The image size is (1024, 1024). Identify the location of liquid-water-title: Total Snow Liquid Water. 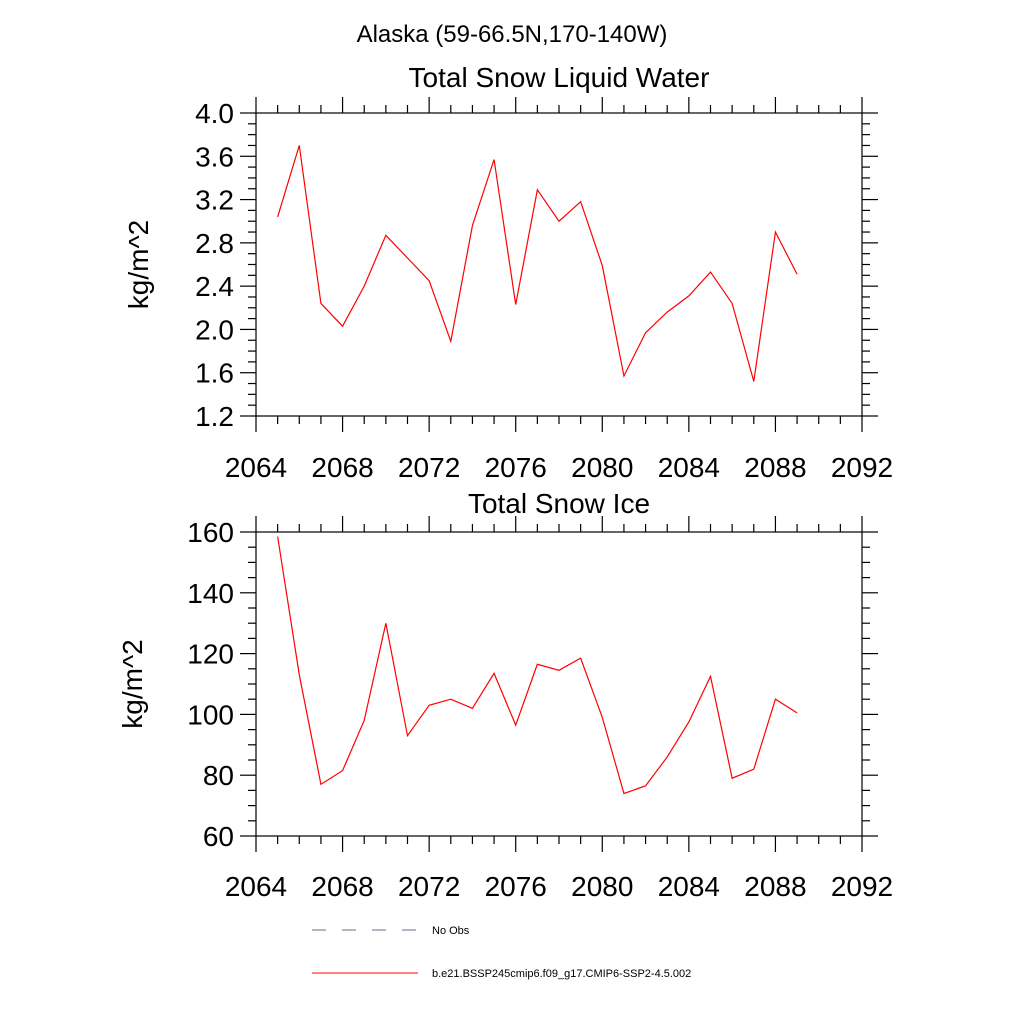
(559, 77).